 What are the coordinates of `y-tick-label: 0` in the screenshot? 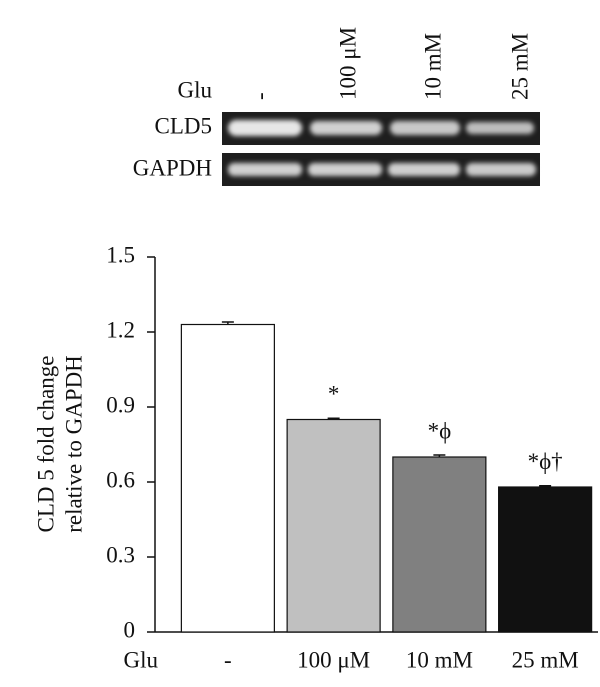 It's located at (130, 629).